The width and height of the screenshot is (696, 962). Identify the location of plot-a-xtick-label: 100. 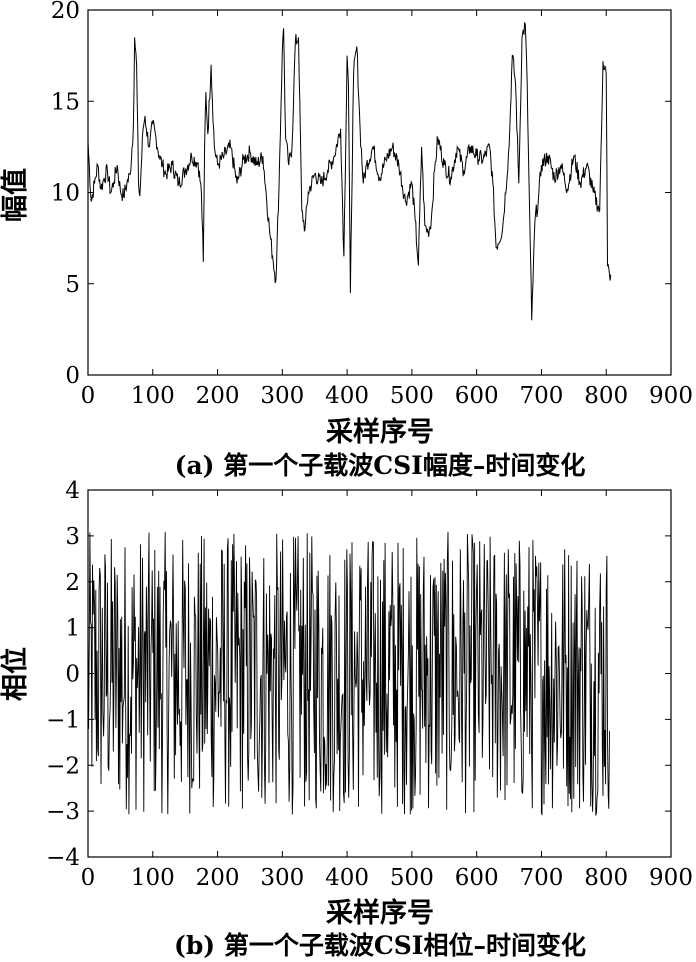
(153, 396).